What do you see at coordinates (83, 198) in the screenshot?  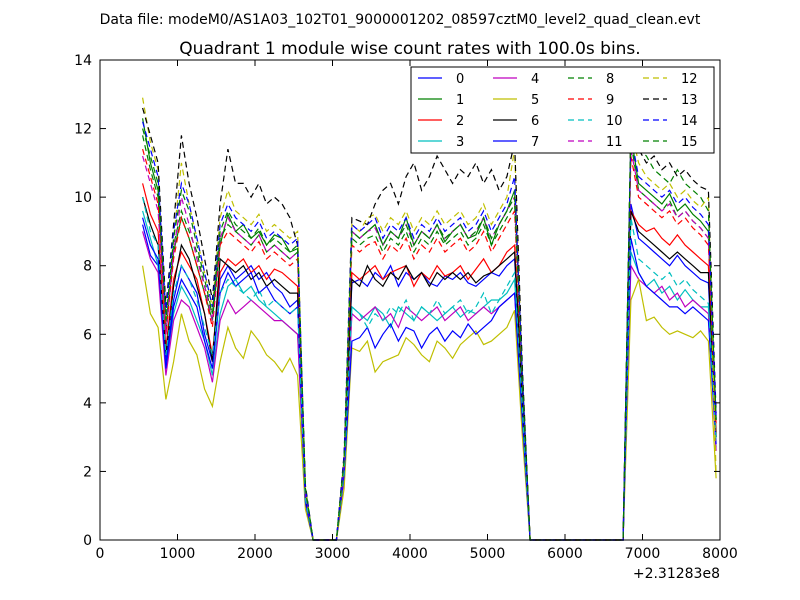 I see `y-tick-label: 10` at bounding box center [83, 198].